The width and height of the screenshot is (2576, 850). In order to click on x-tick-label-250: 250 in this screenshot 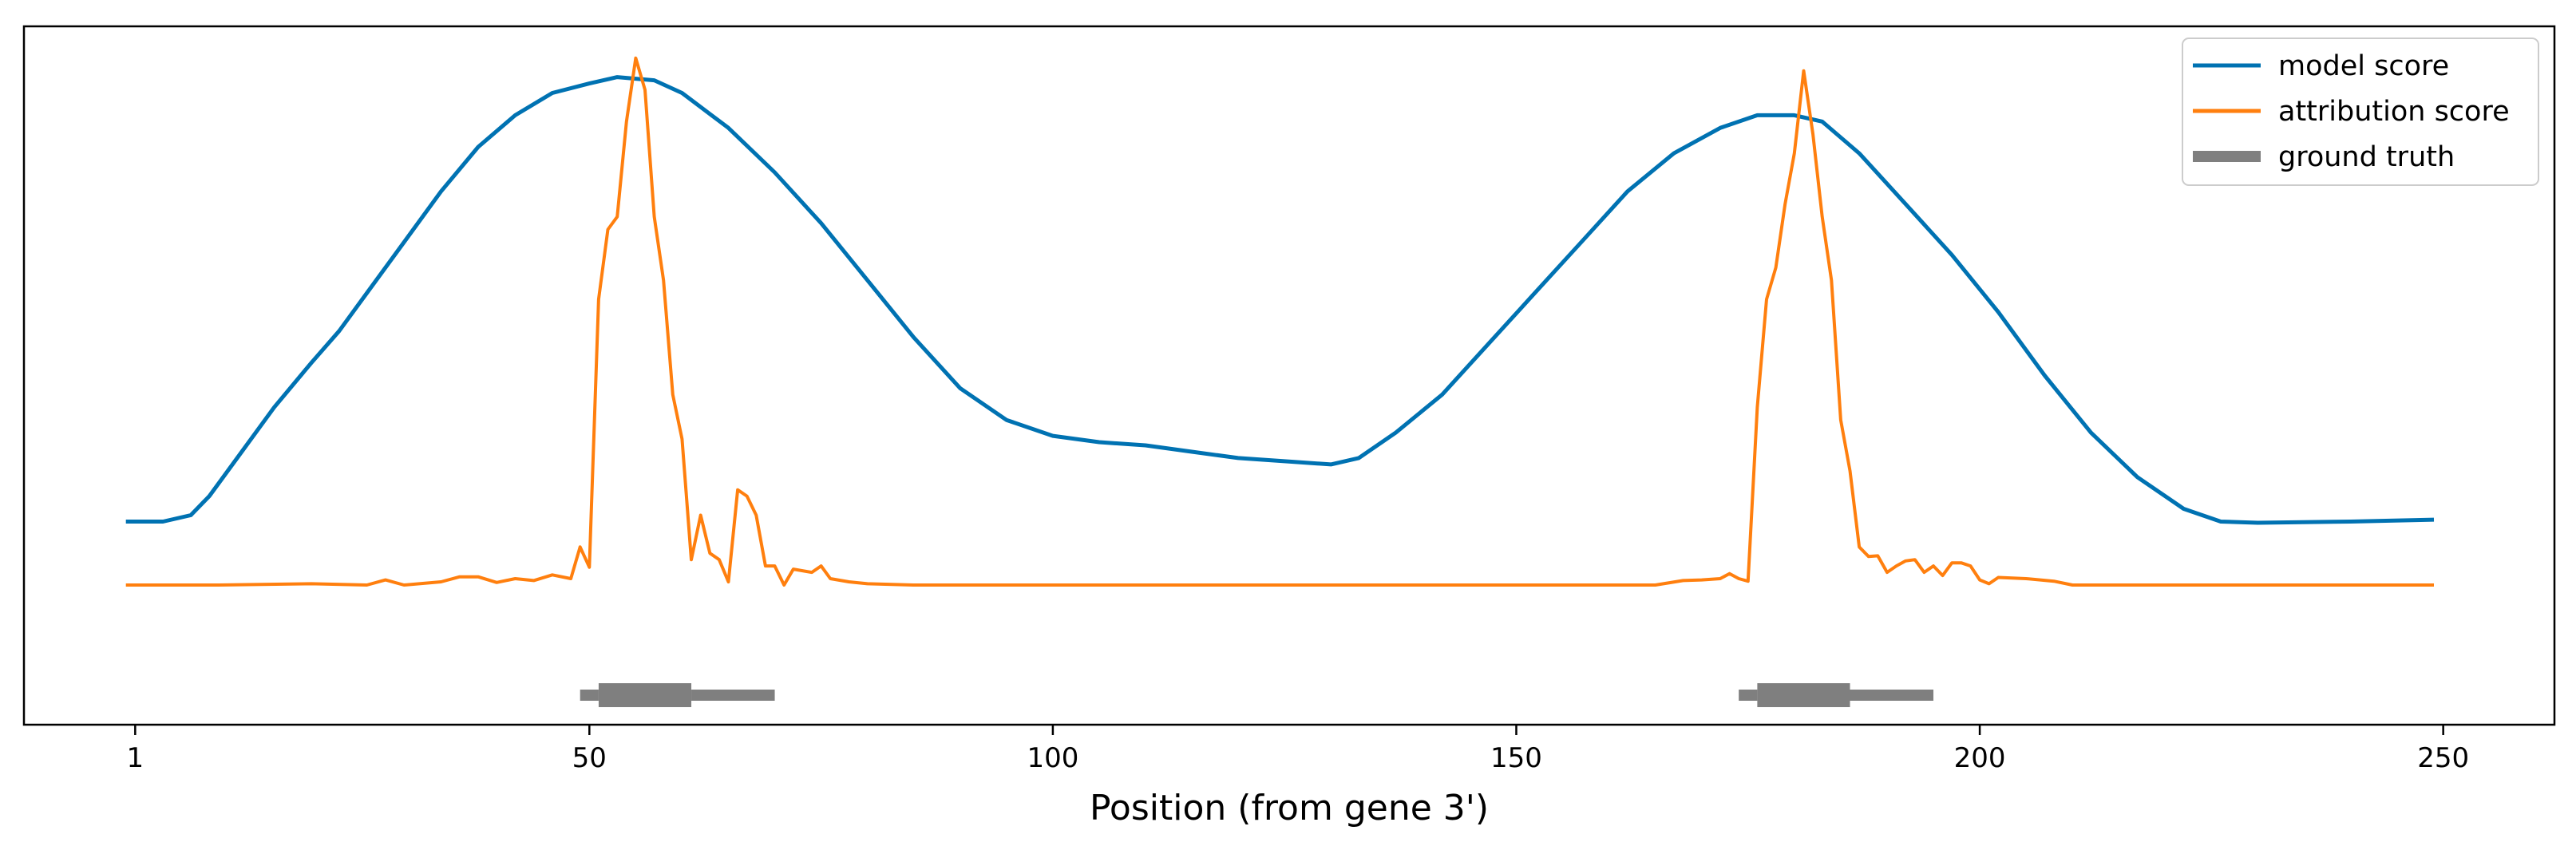, I will do `click(2443, 758)`.